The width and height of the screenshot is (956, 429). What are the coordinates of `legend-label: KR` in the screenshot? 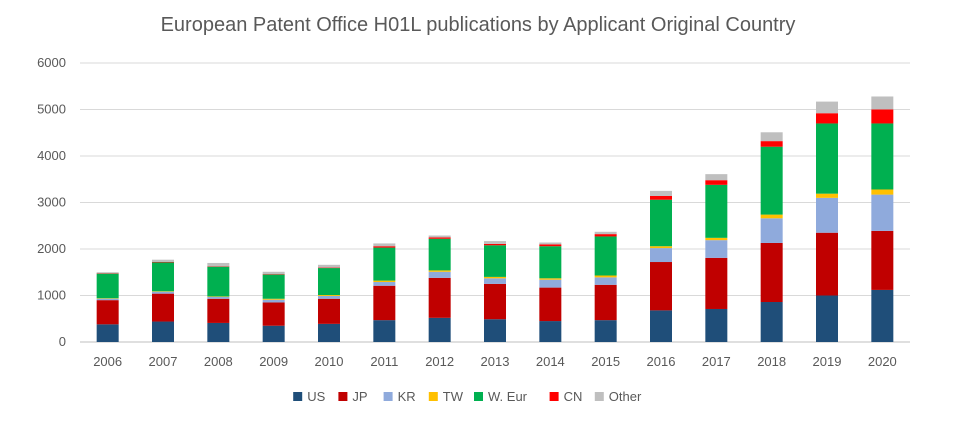 It's located at (407, 396).